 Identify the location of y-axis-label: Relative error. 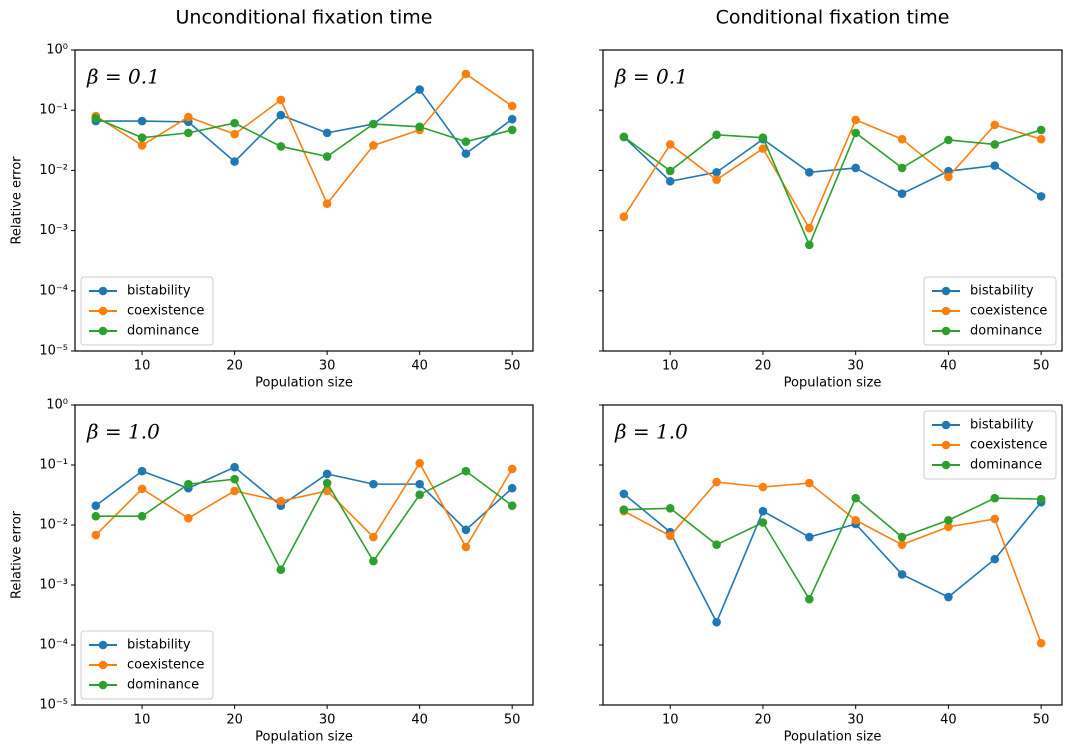
(17, 554).